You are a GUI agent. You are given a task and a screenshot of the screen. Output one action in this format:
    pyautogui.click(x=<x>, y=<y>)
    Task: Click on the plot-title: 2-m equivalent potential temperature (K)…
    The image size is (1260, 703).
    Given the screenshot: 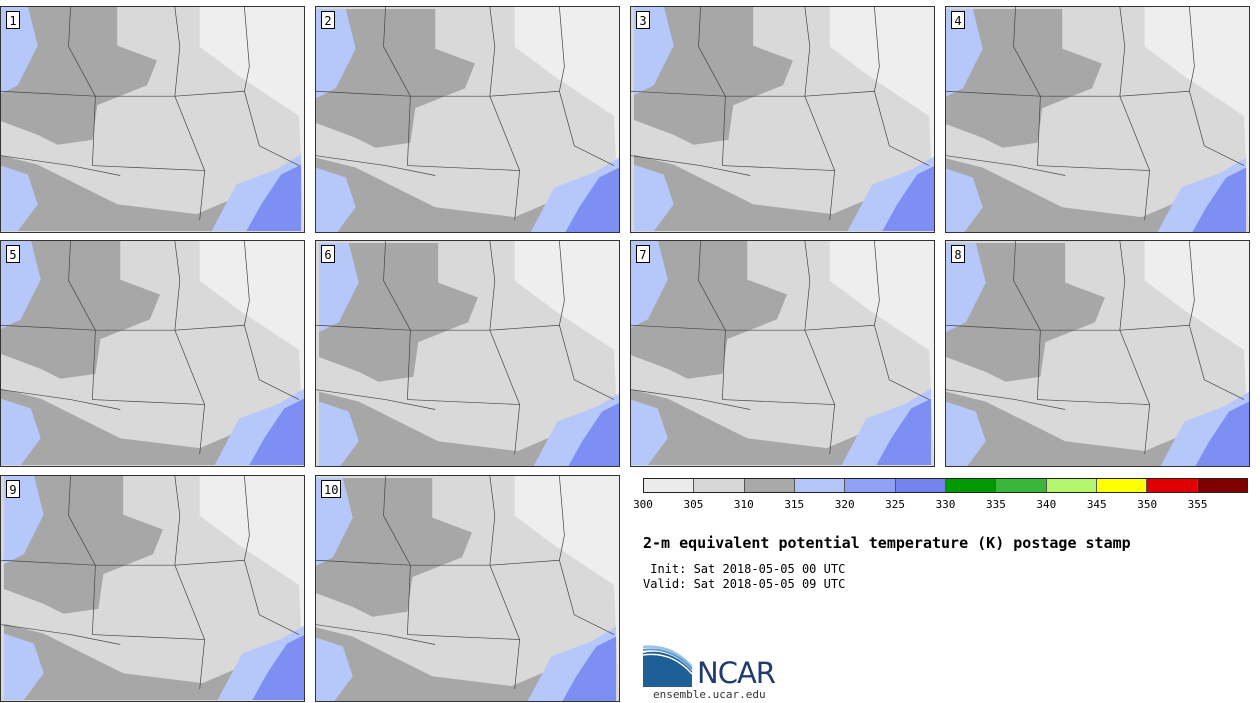 What is the action you would take?
    pyautogui.click(x=887, y=543)
    